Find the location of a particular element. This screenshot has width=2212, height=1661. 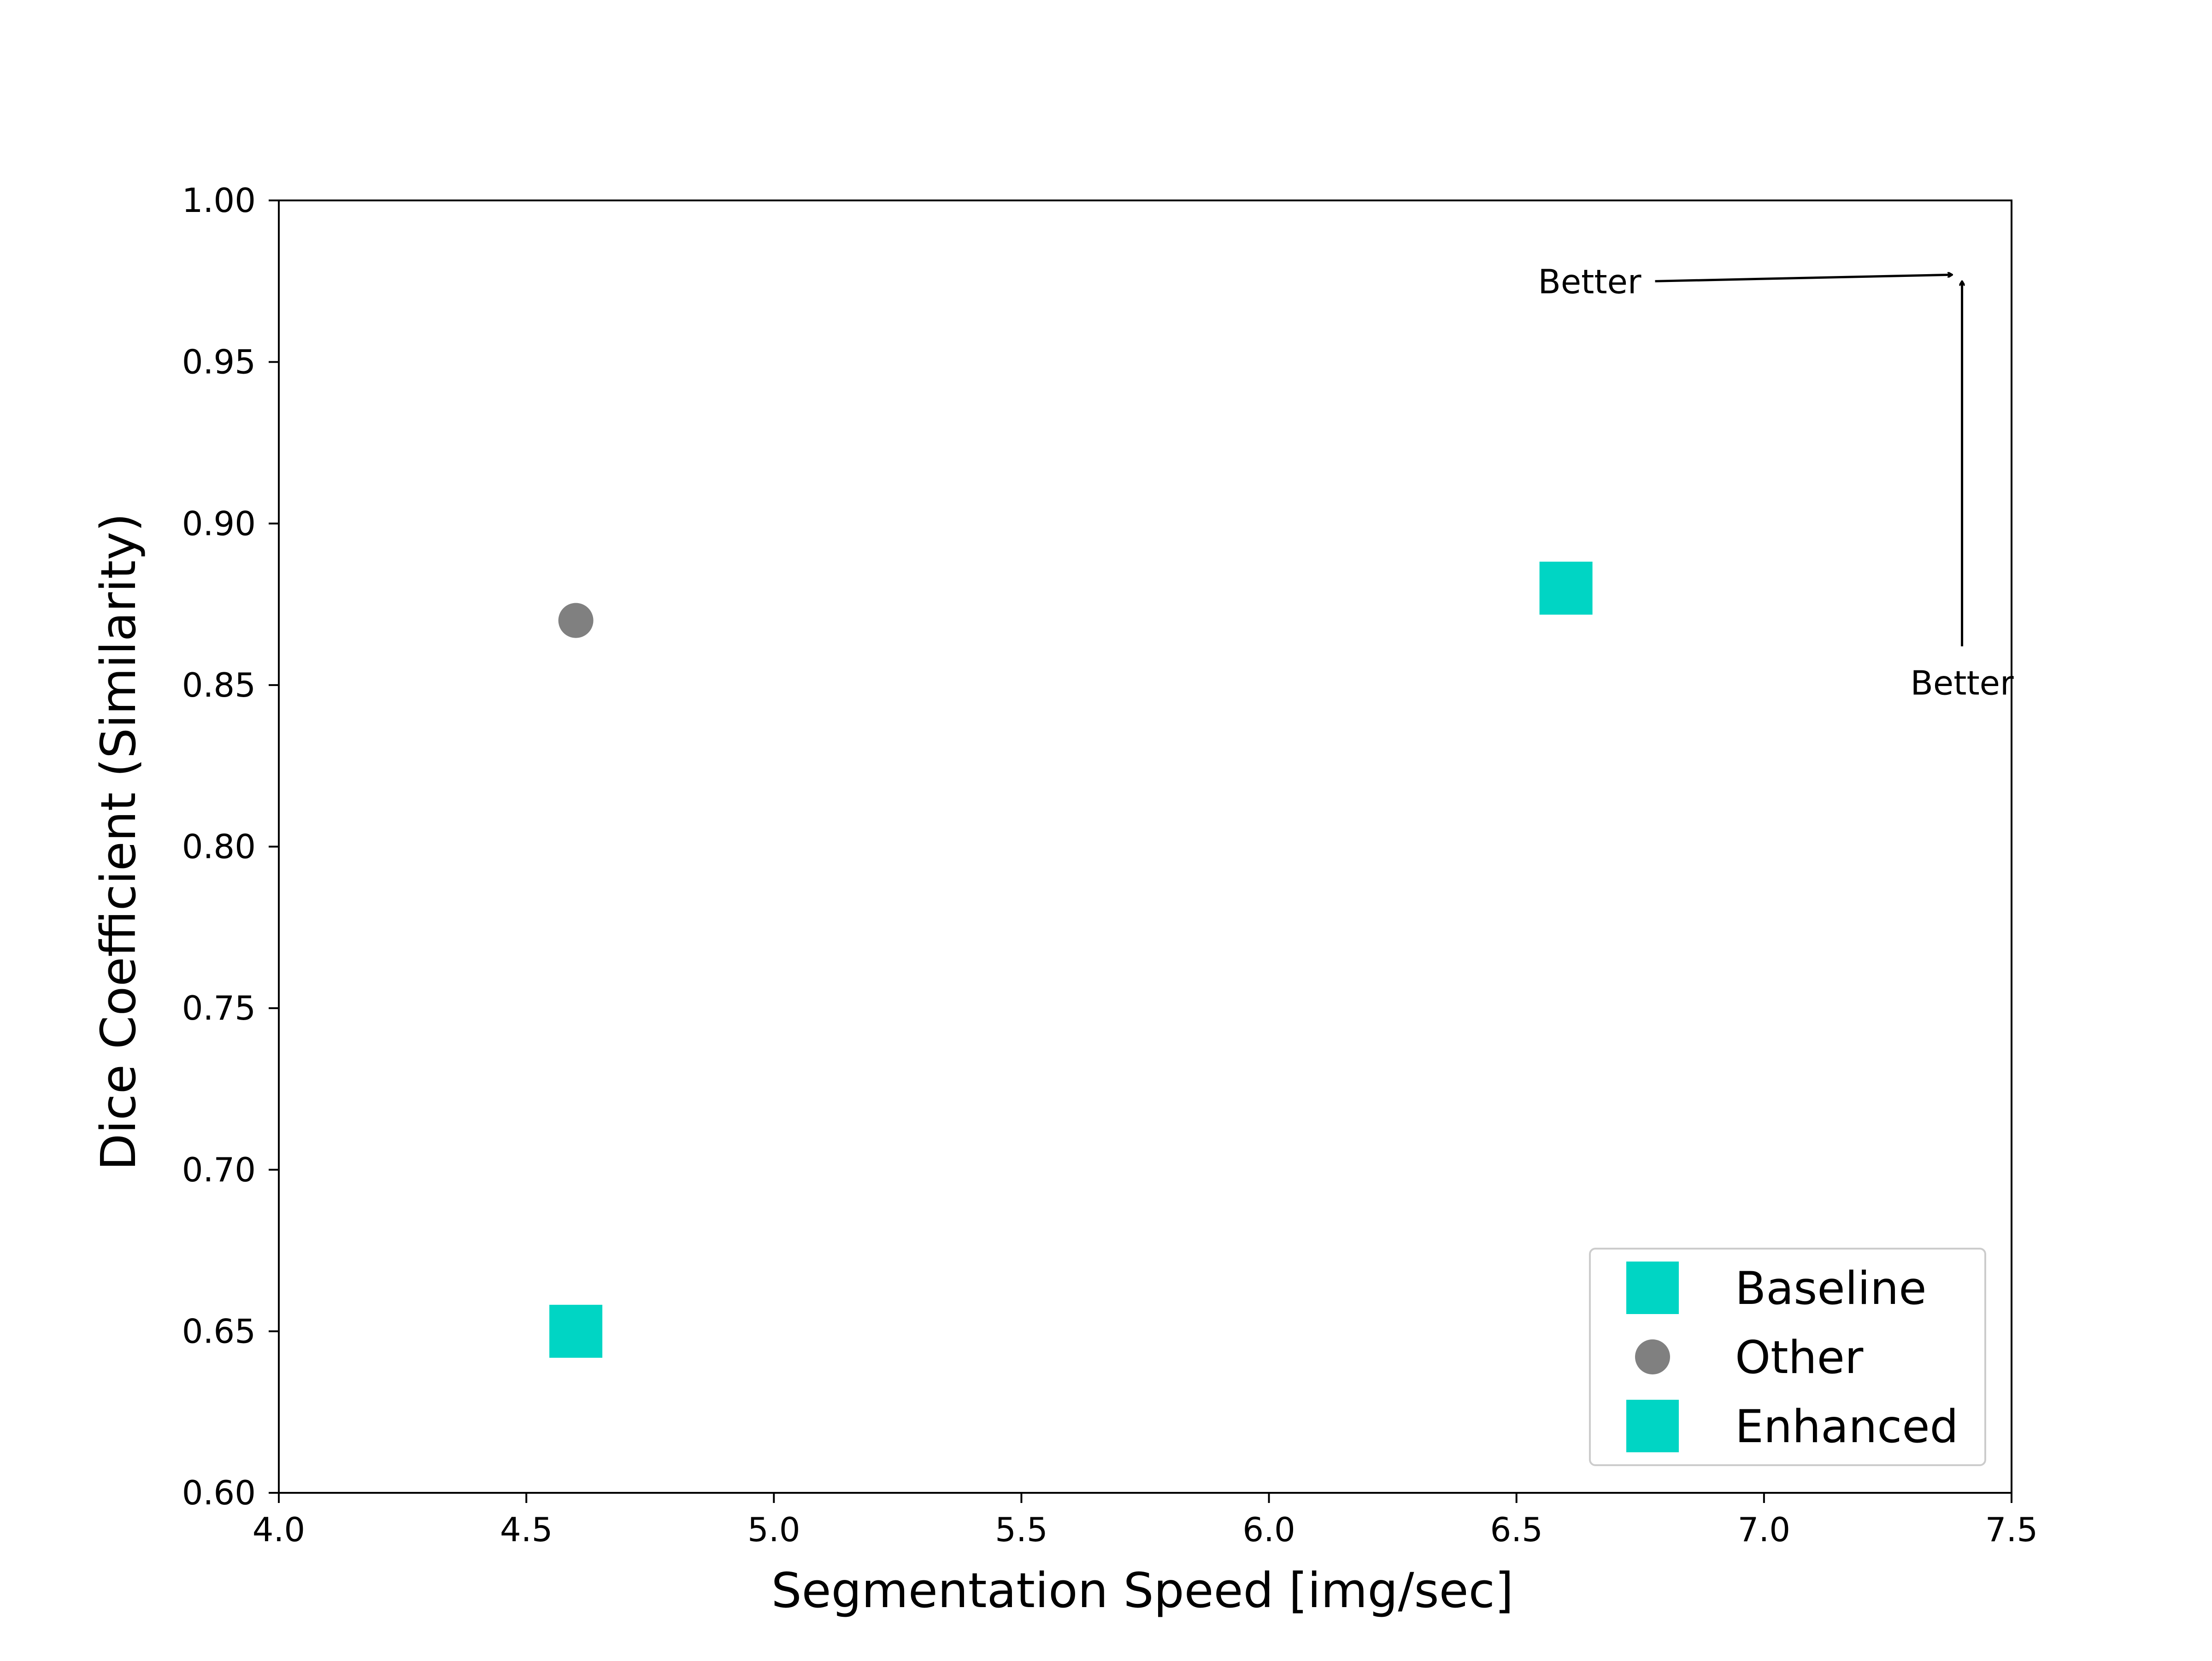

x-tick-label: 7.0 is located at coordinates (1764, 1529).